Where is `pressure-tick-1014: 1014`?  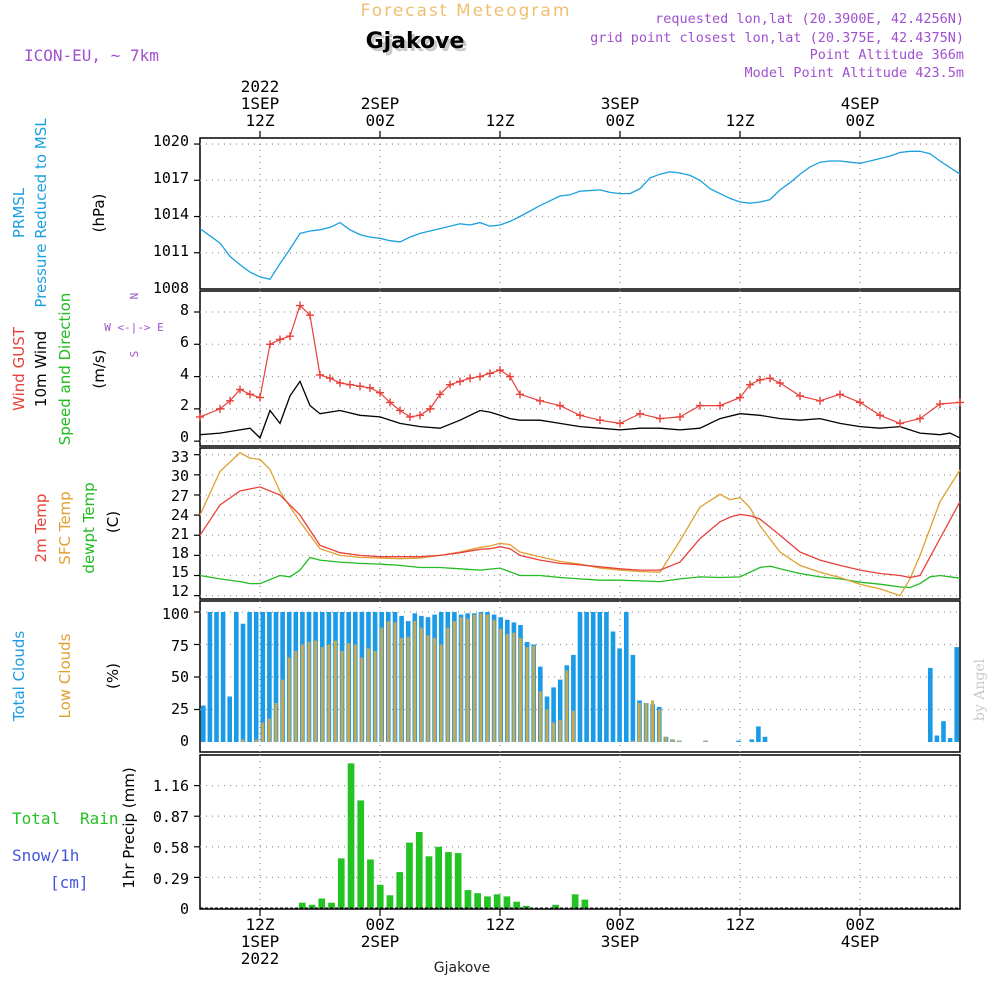 pressure-tick-1014: 1014 is located at coordinates (171, 214).